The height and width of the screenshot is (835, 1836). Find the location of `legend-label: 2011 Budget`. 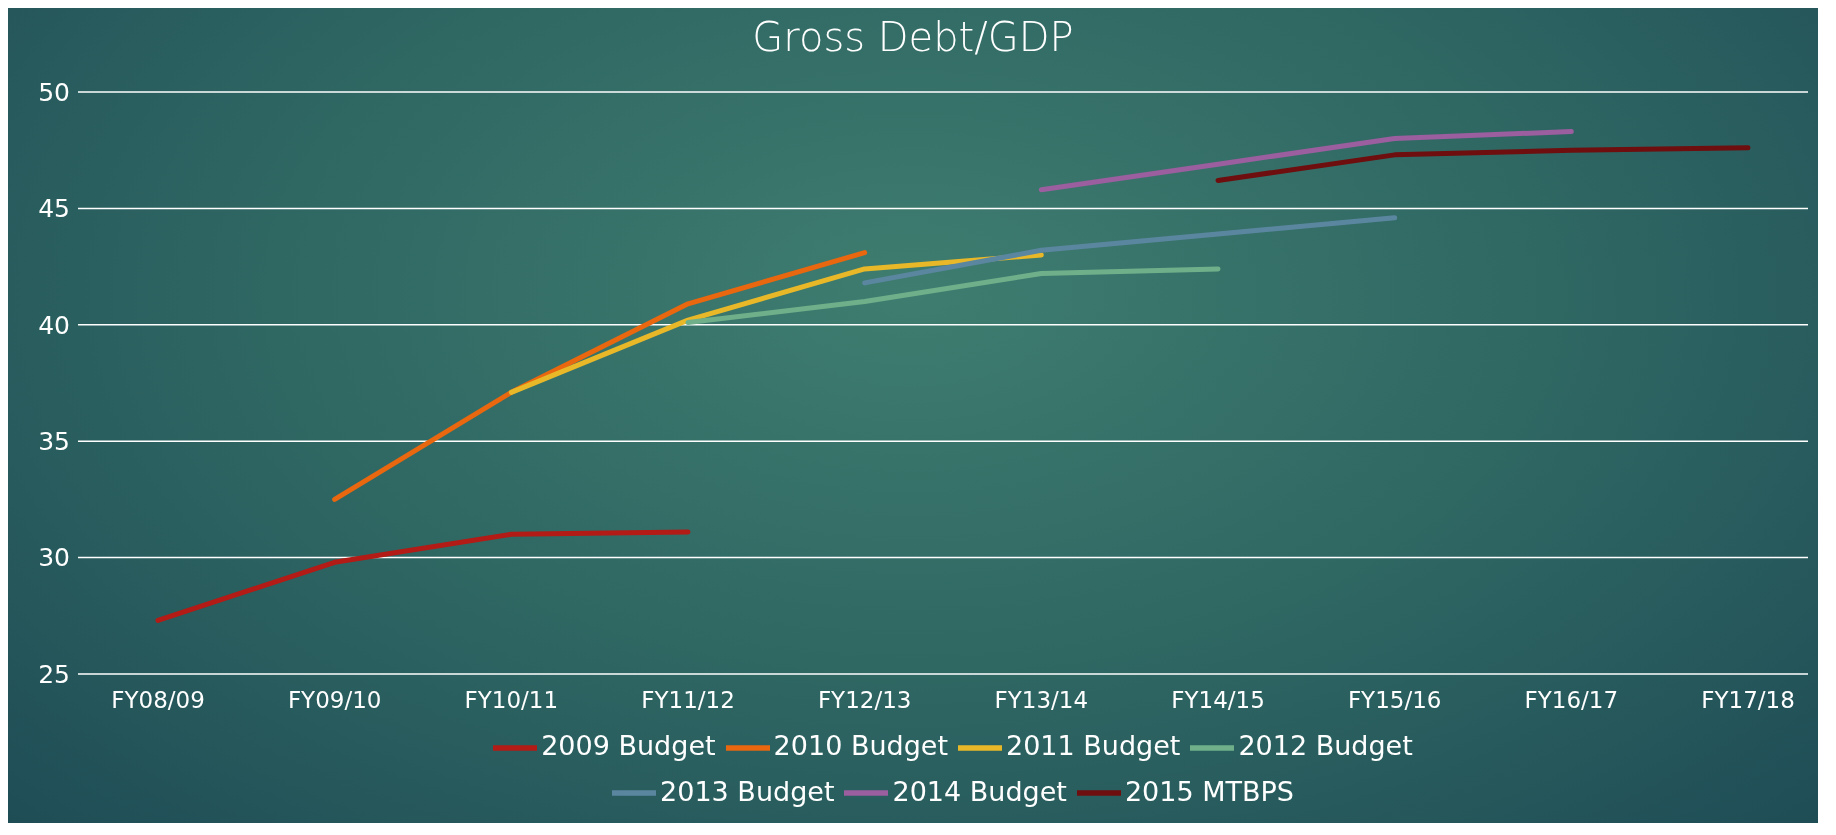

legend-label: 2011 Budget is located at coordinates (1093, 745).